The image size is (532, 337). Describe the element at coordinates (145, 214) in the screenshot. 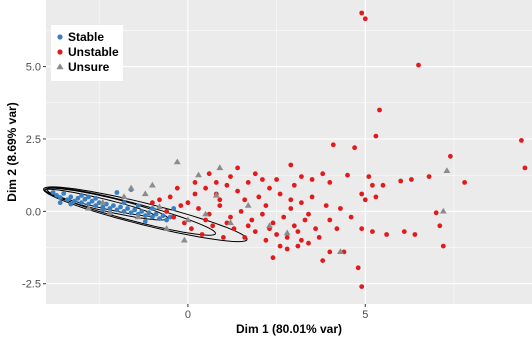

I see `confidence-ellipse-unsure` at that location.